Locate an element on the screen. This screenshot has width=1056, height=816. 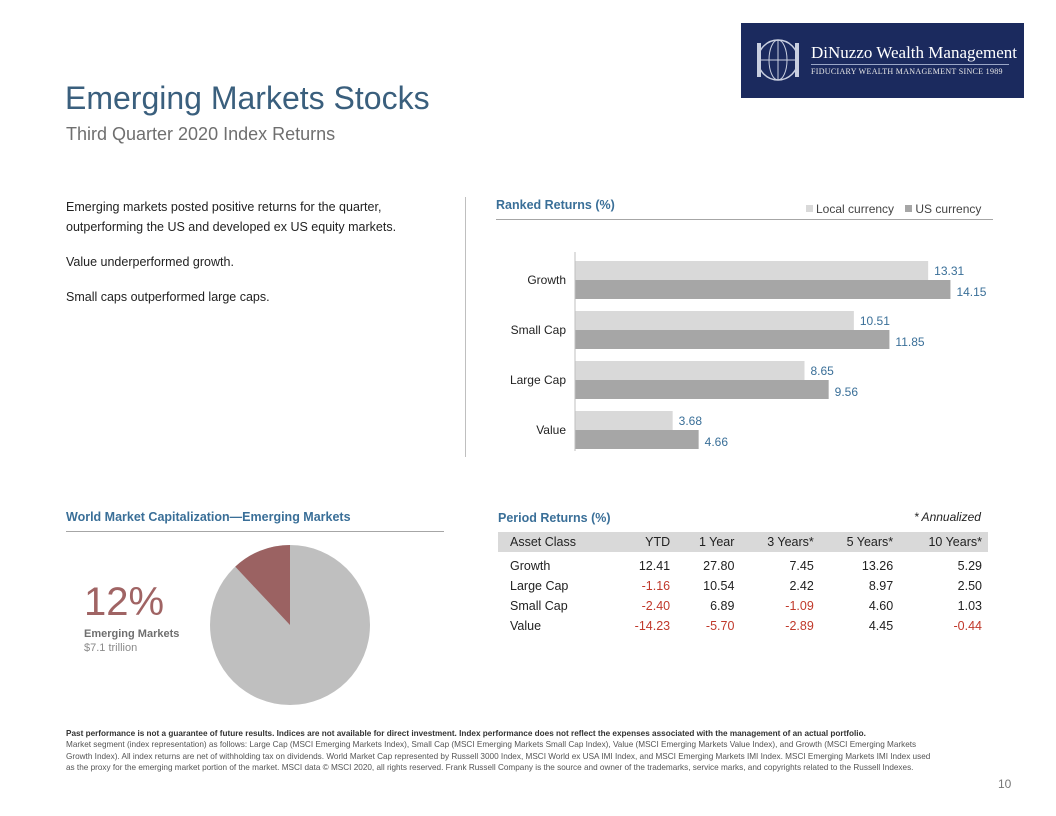
bar-value-label: 14.15 is located at coordinates (971, 292).